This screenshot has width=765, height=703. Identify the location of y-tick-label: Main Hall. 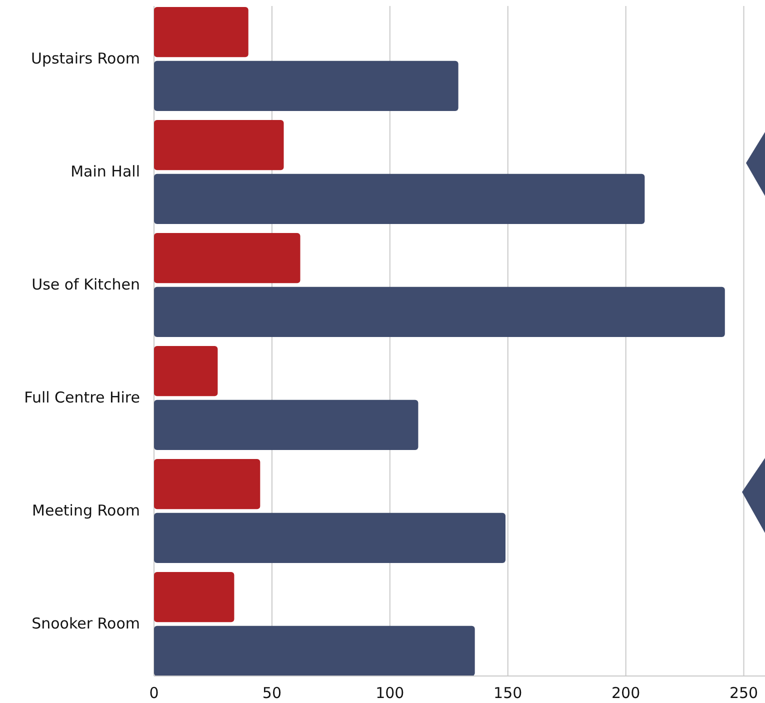
(105, 171).